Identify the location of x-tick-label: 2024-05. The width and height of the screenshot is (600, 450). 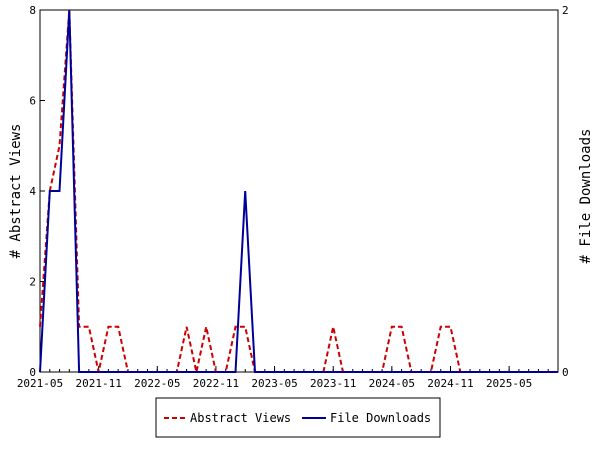
(392, 383).